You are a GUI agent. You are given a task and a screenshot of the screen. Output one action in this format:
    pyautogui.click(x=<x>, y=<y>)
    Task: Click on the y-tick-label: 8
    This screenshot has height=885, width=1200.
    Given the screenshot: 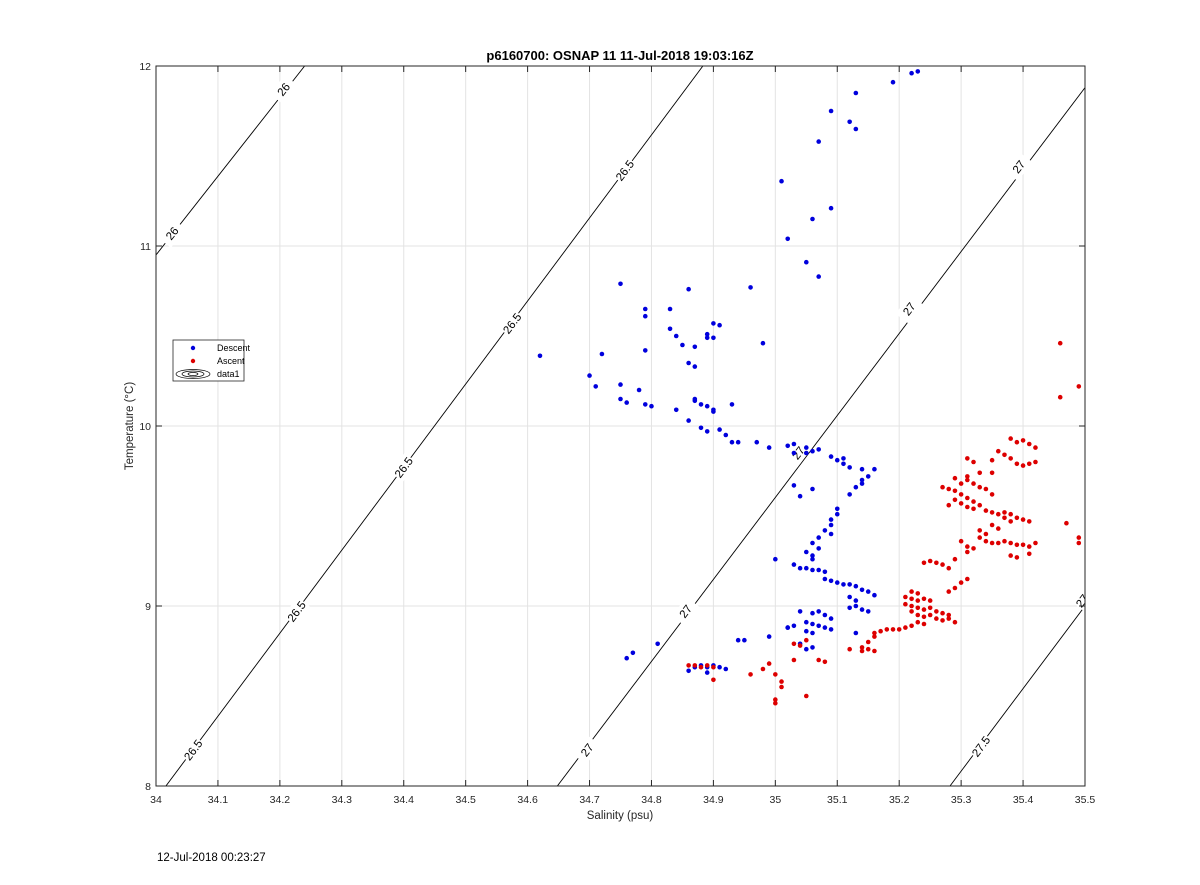 What is the action you would take?
    pyautogui.click(x=148, y=787)
    